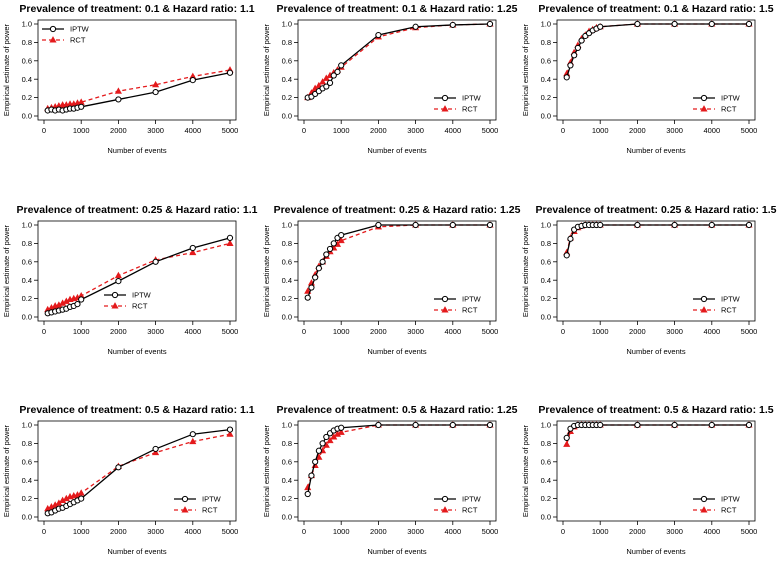  I want to click on series-line-iptw, so click(657, 240).